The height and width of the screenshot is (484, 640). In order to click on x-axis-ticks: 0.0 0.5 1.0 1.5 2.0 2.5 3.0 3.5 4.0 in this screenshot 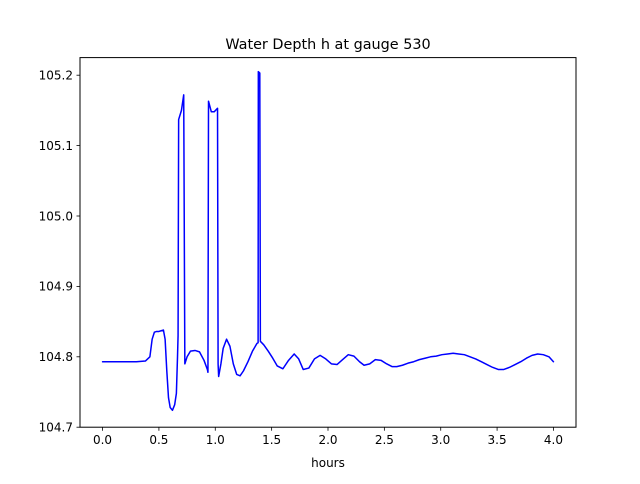, I will do `click(328, 437)`.